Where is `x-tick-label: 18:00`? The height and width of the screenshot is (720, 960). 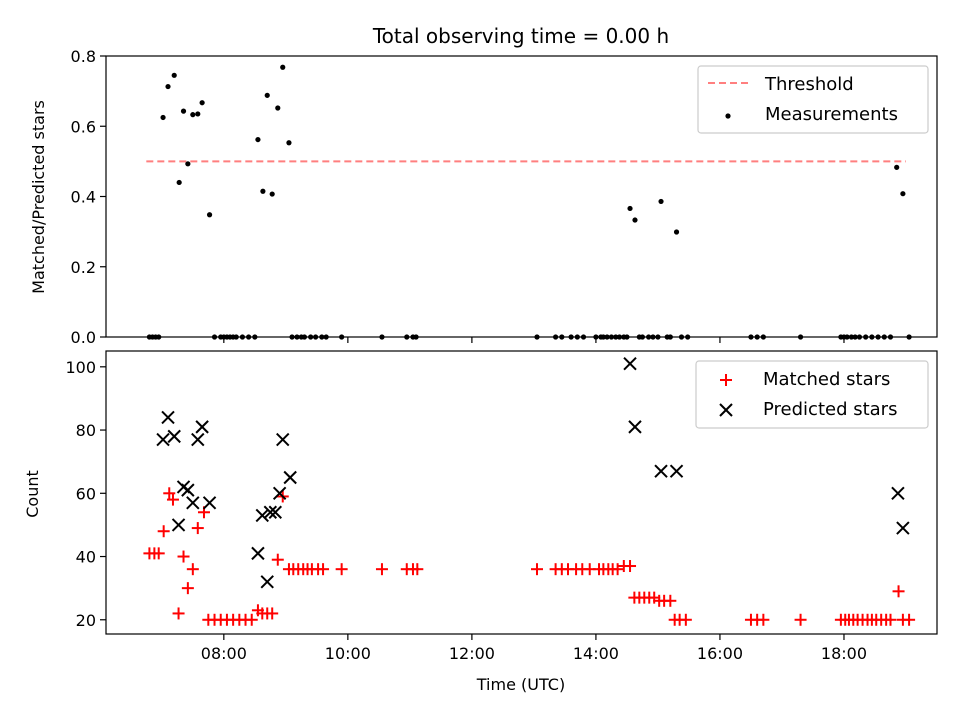 x-tick-label: 18:00 is located at coordinates (844, 653).